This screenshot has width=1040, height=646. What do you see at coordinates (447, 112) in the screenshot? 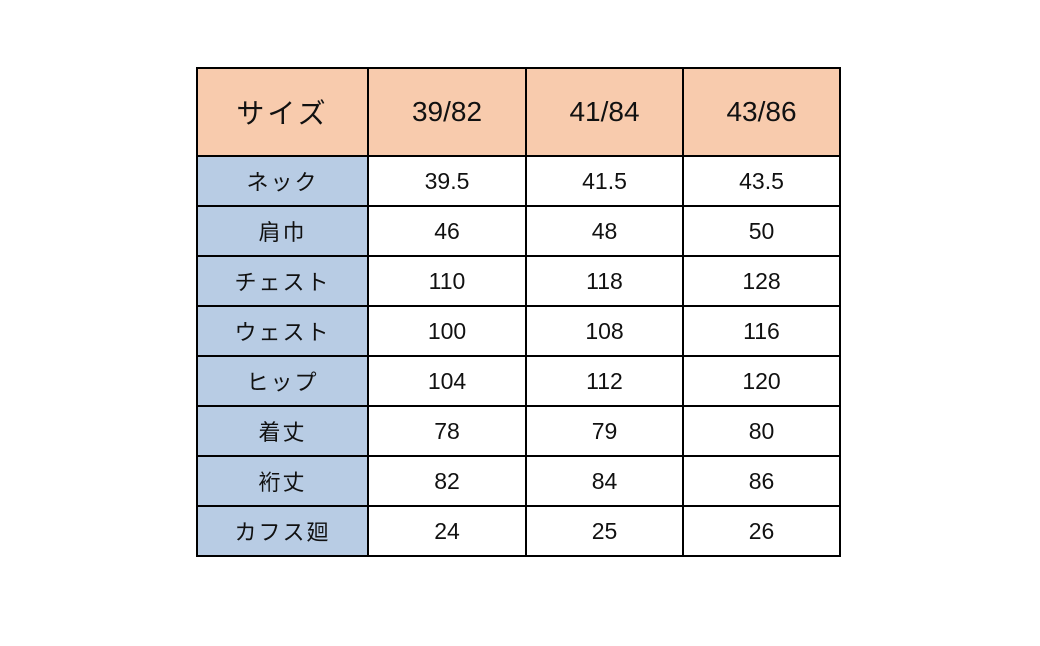
I see `header-size-cell: 39/82` at bounding box center [447, 112].